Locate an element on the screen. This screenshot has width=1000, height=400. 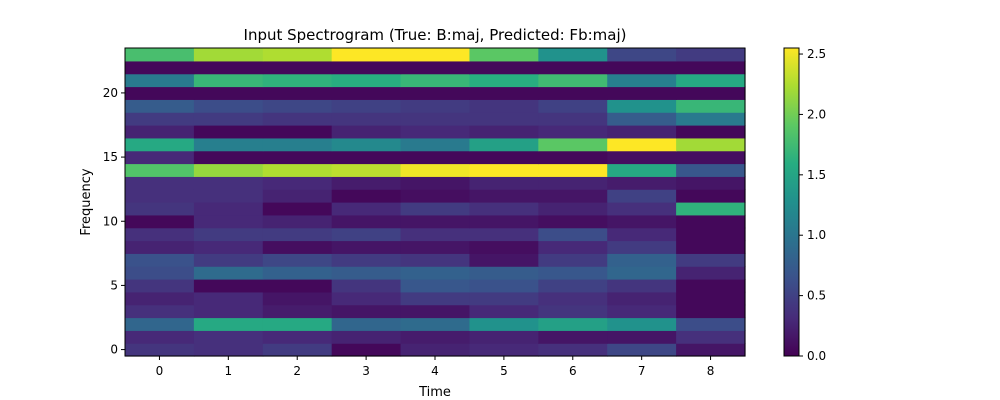
x-tick-label: 6 is located at coordinates (573, 371).